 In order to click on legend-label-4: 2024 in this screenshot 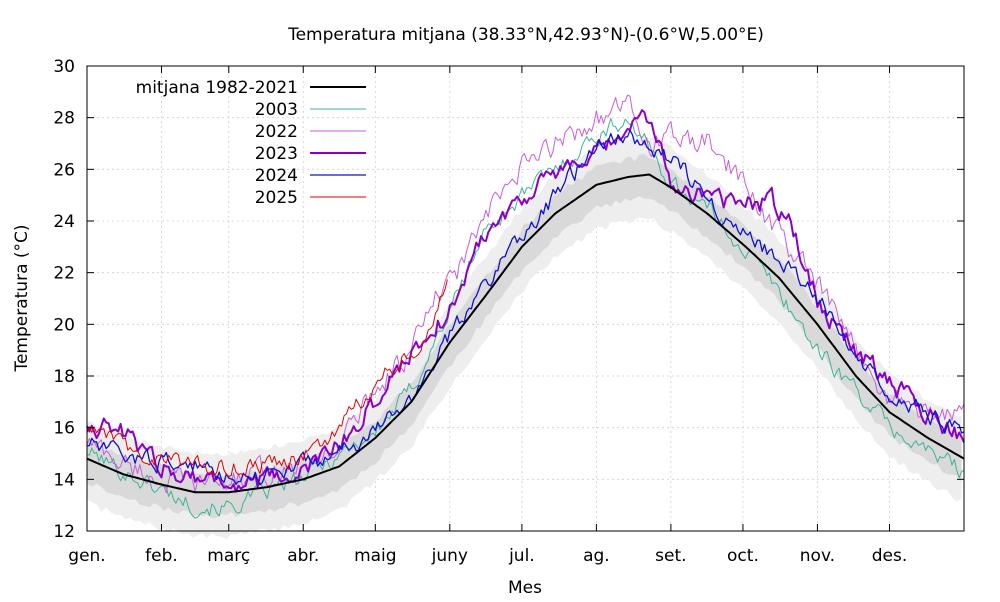, I will do `click(276, 176)`.